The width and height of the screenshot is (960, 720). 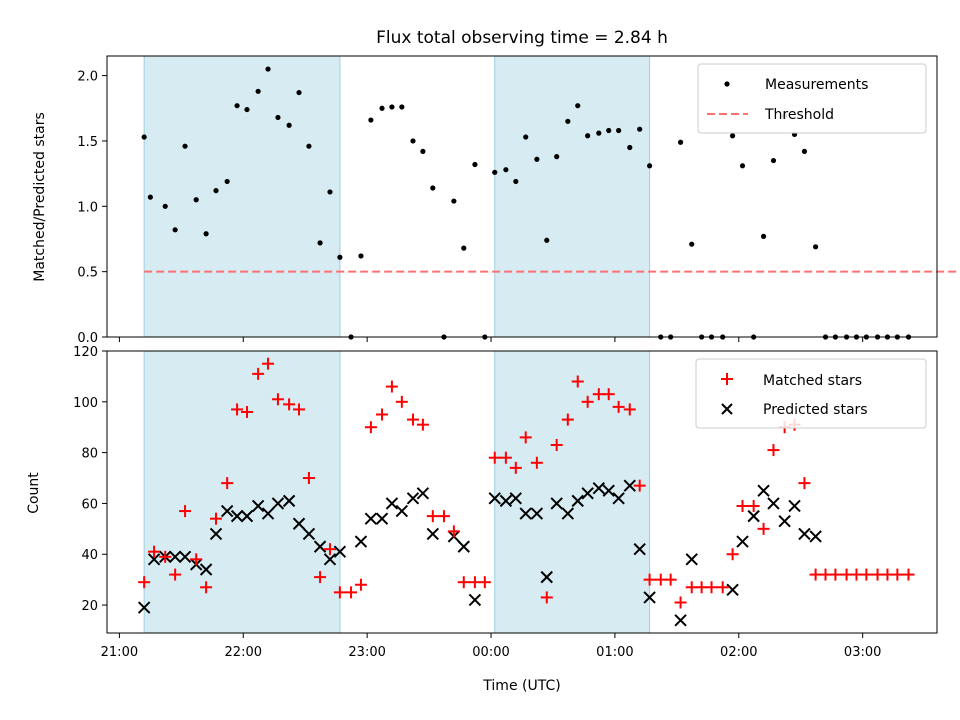 What do you see at coordinates (85, 352) in the screenshot?
I see `y-tick-label: 120` at bounding box center [85, 352].